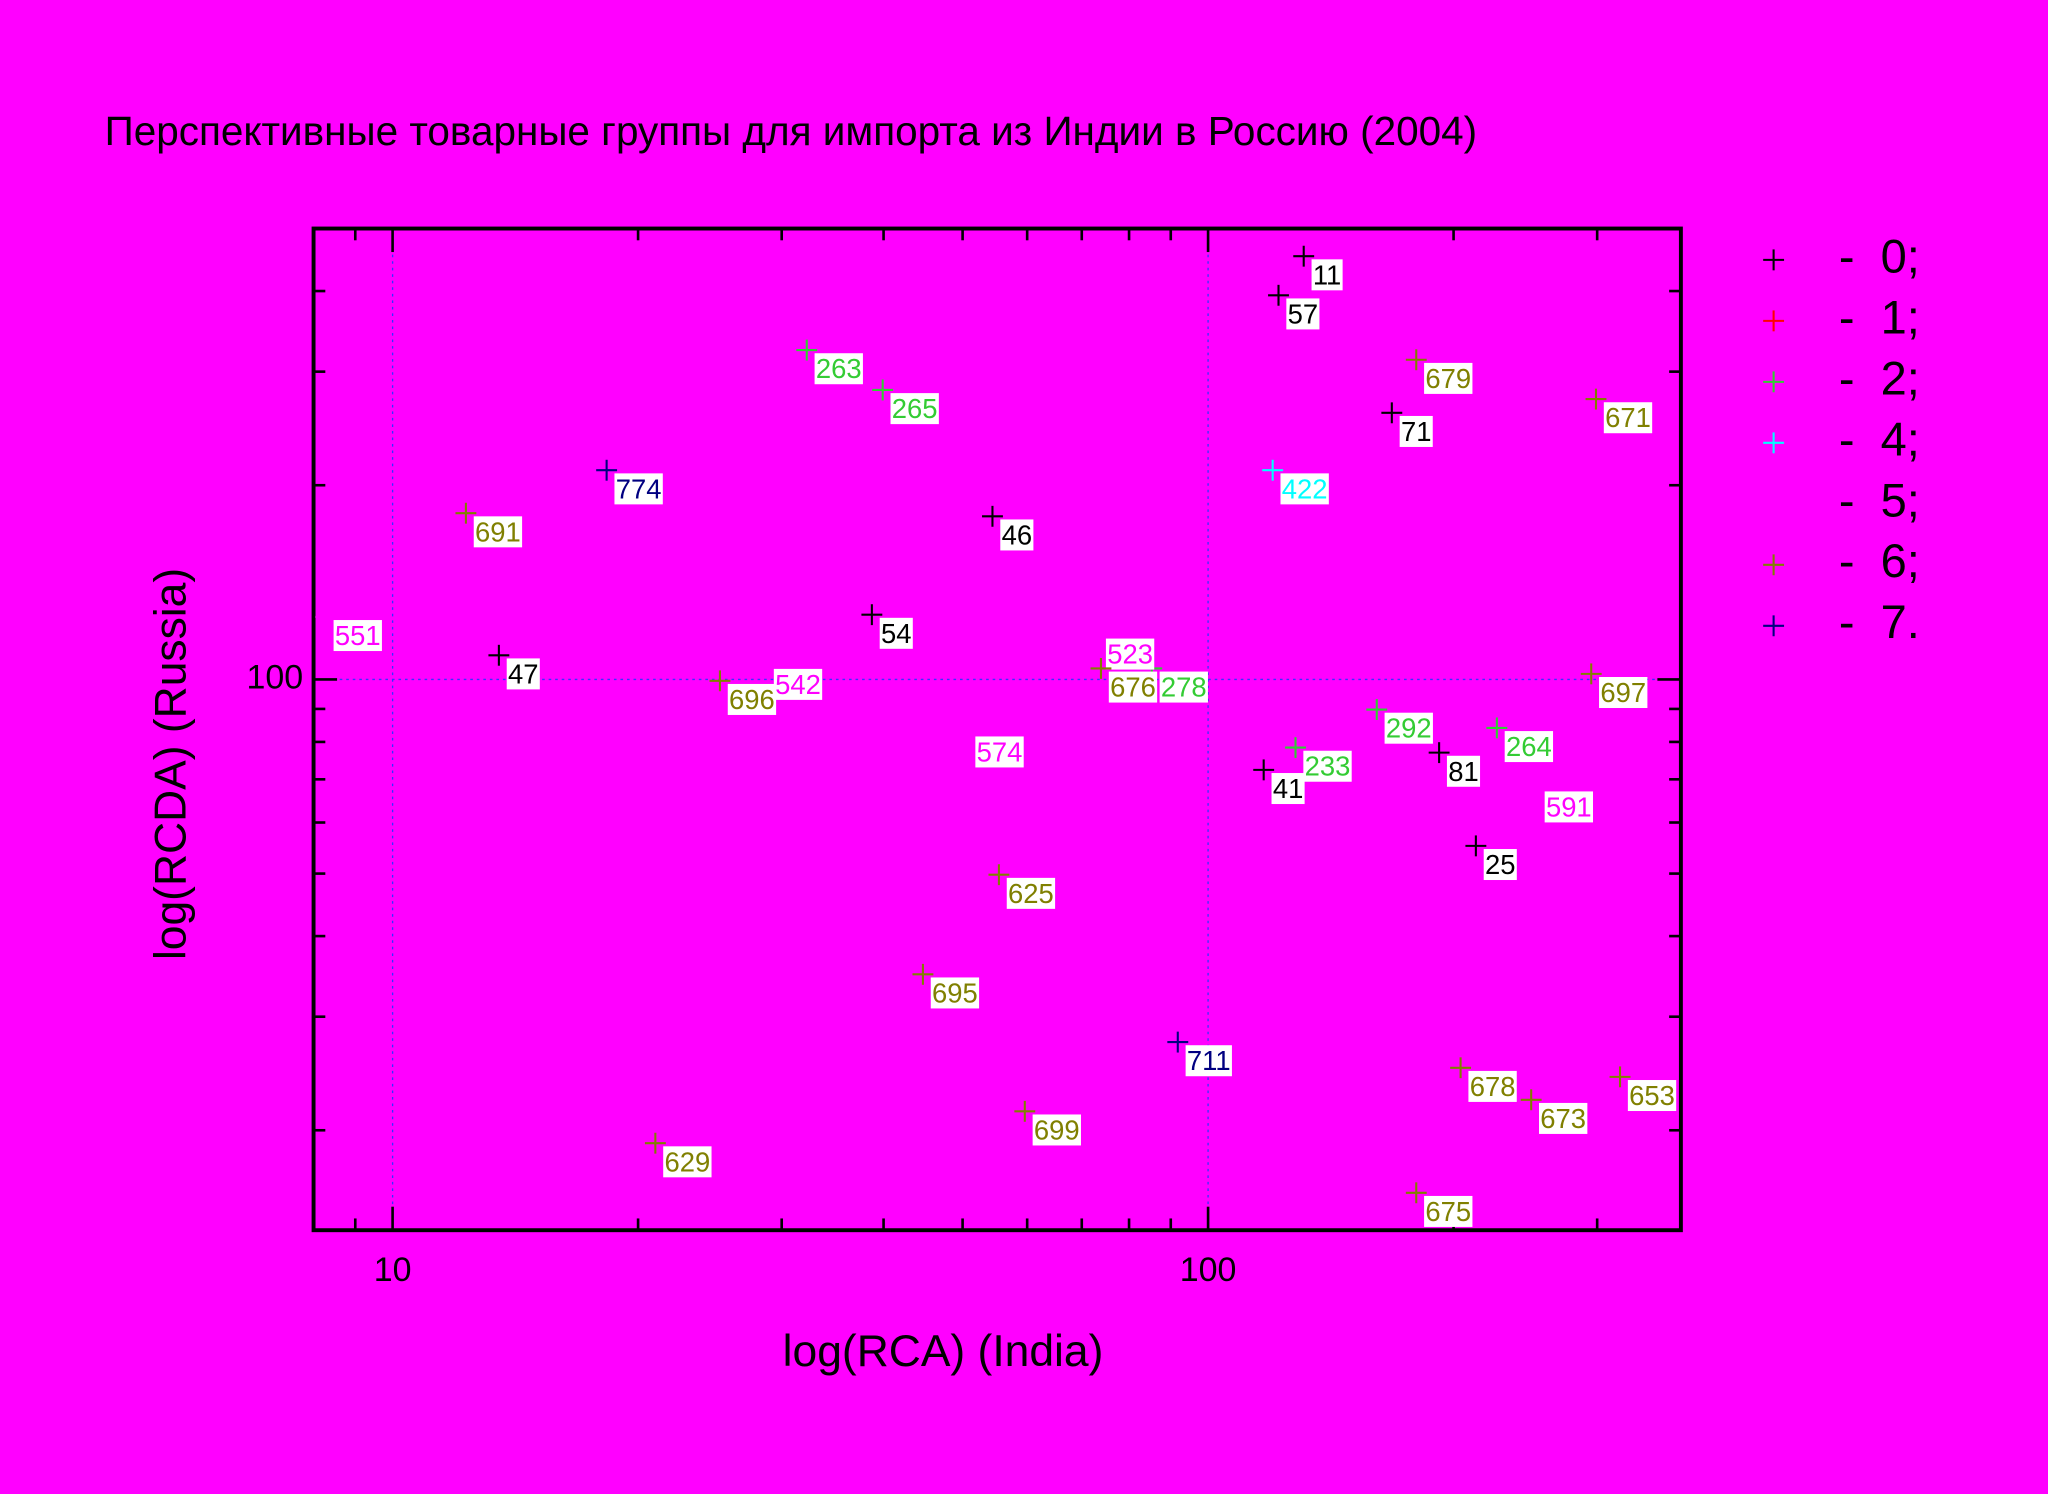 The height and width of the screenshot is (1494, 2048). What do you see at coordinates (1529, 746) in the screenshot?
I see `point-label: 264` at bounding box center [1529, 746].